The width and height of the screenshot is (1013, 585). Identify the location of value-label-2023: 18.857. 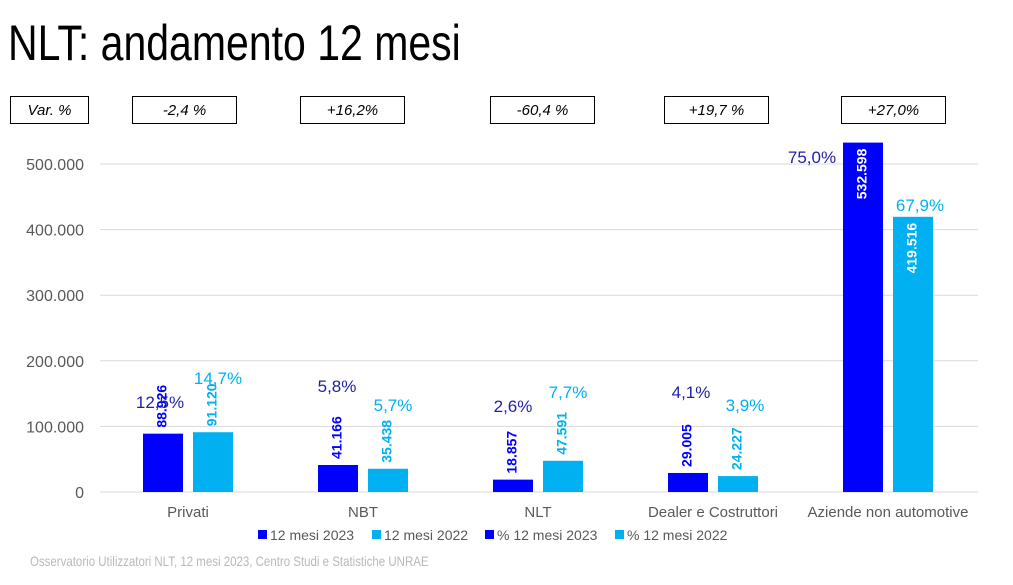
(512, 452).